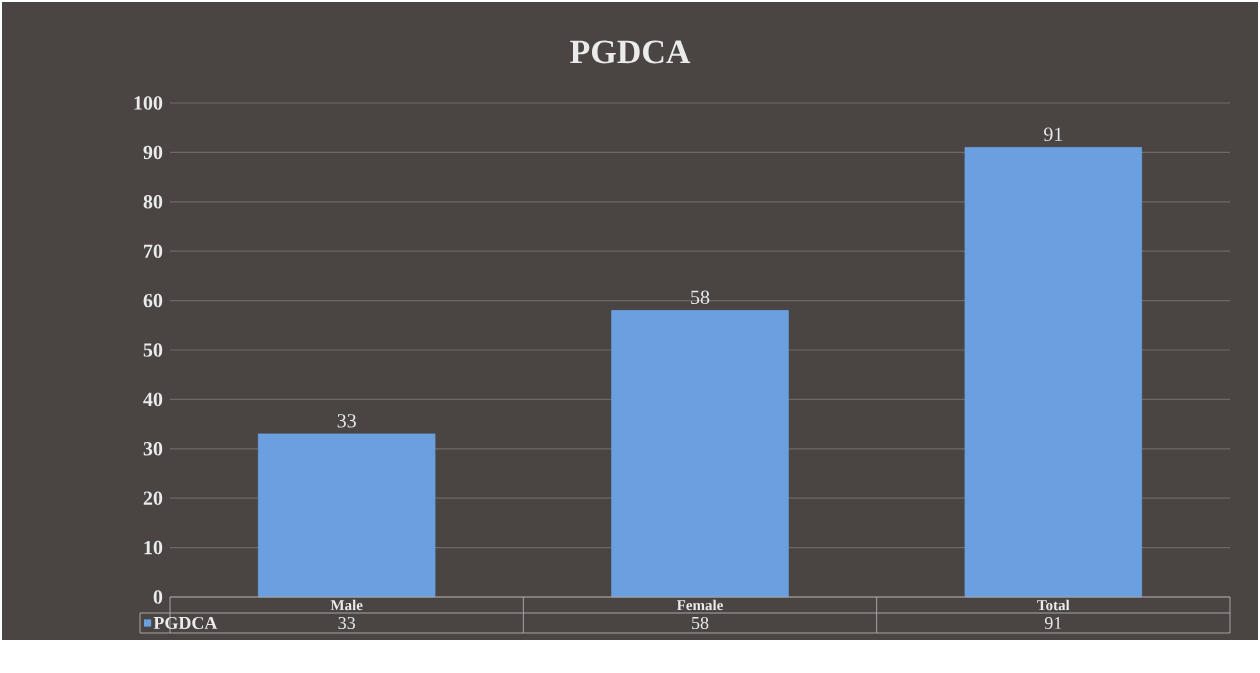  I want to click on x-tick-label: Total, so click(1053, 605).